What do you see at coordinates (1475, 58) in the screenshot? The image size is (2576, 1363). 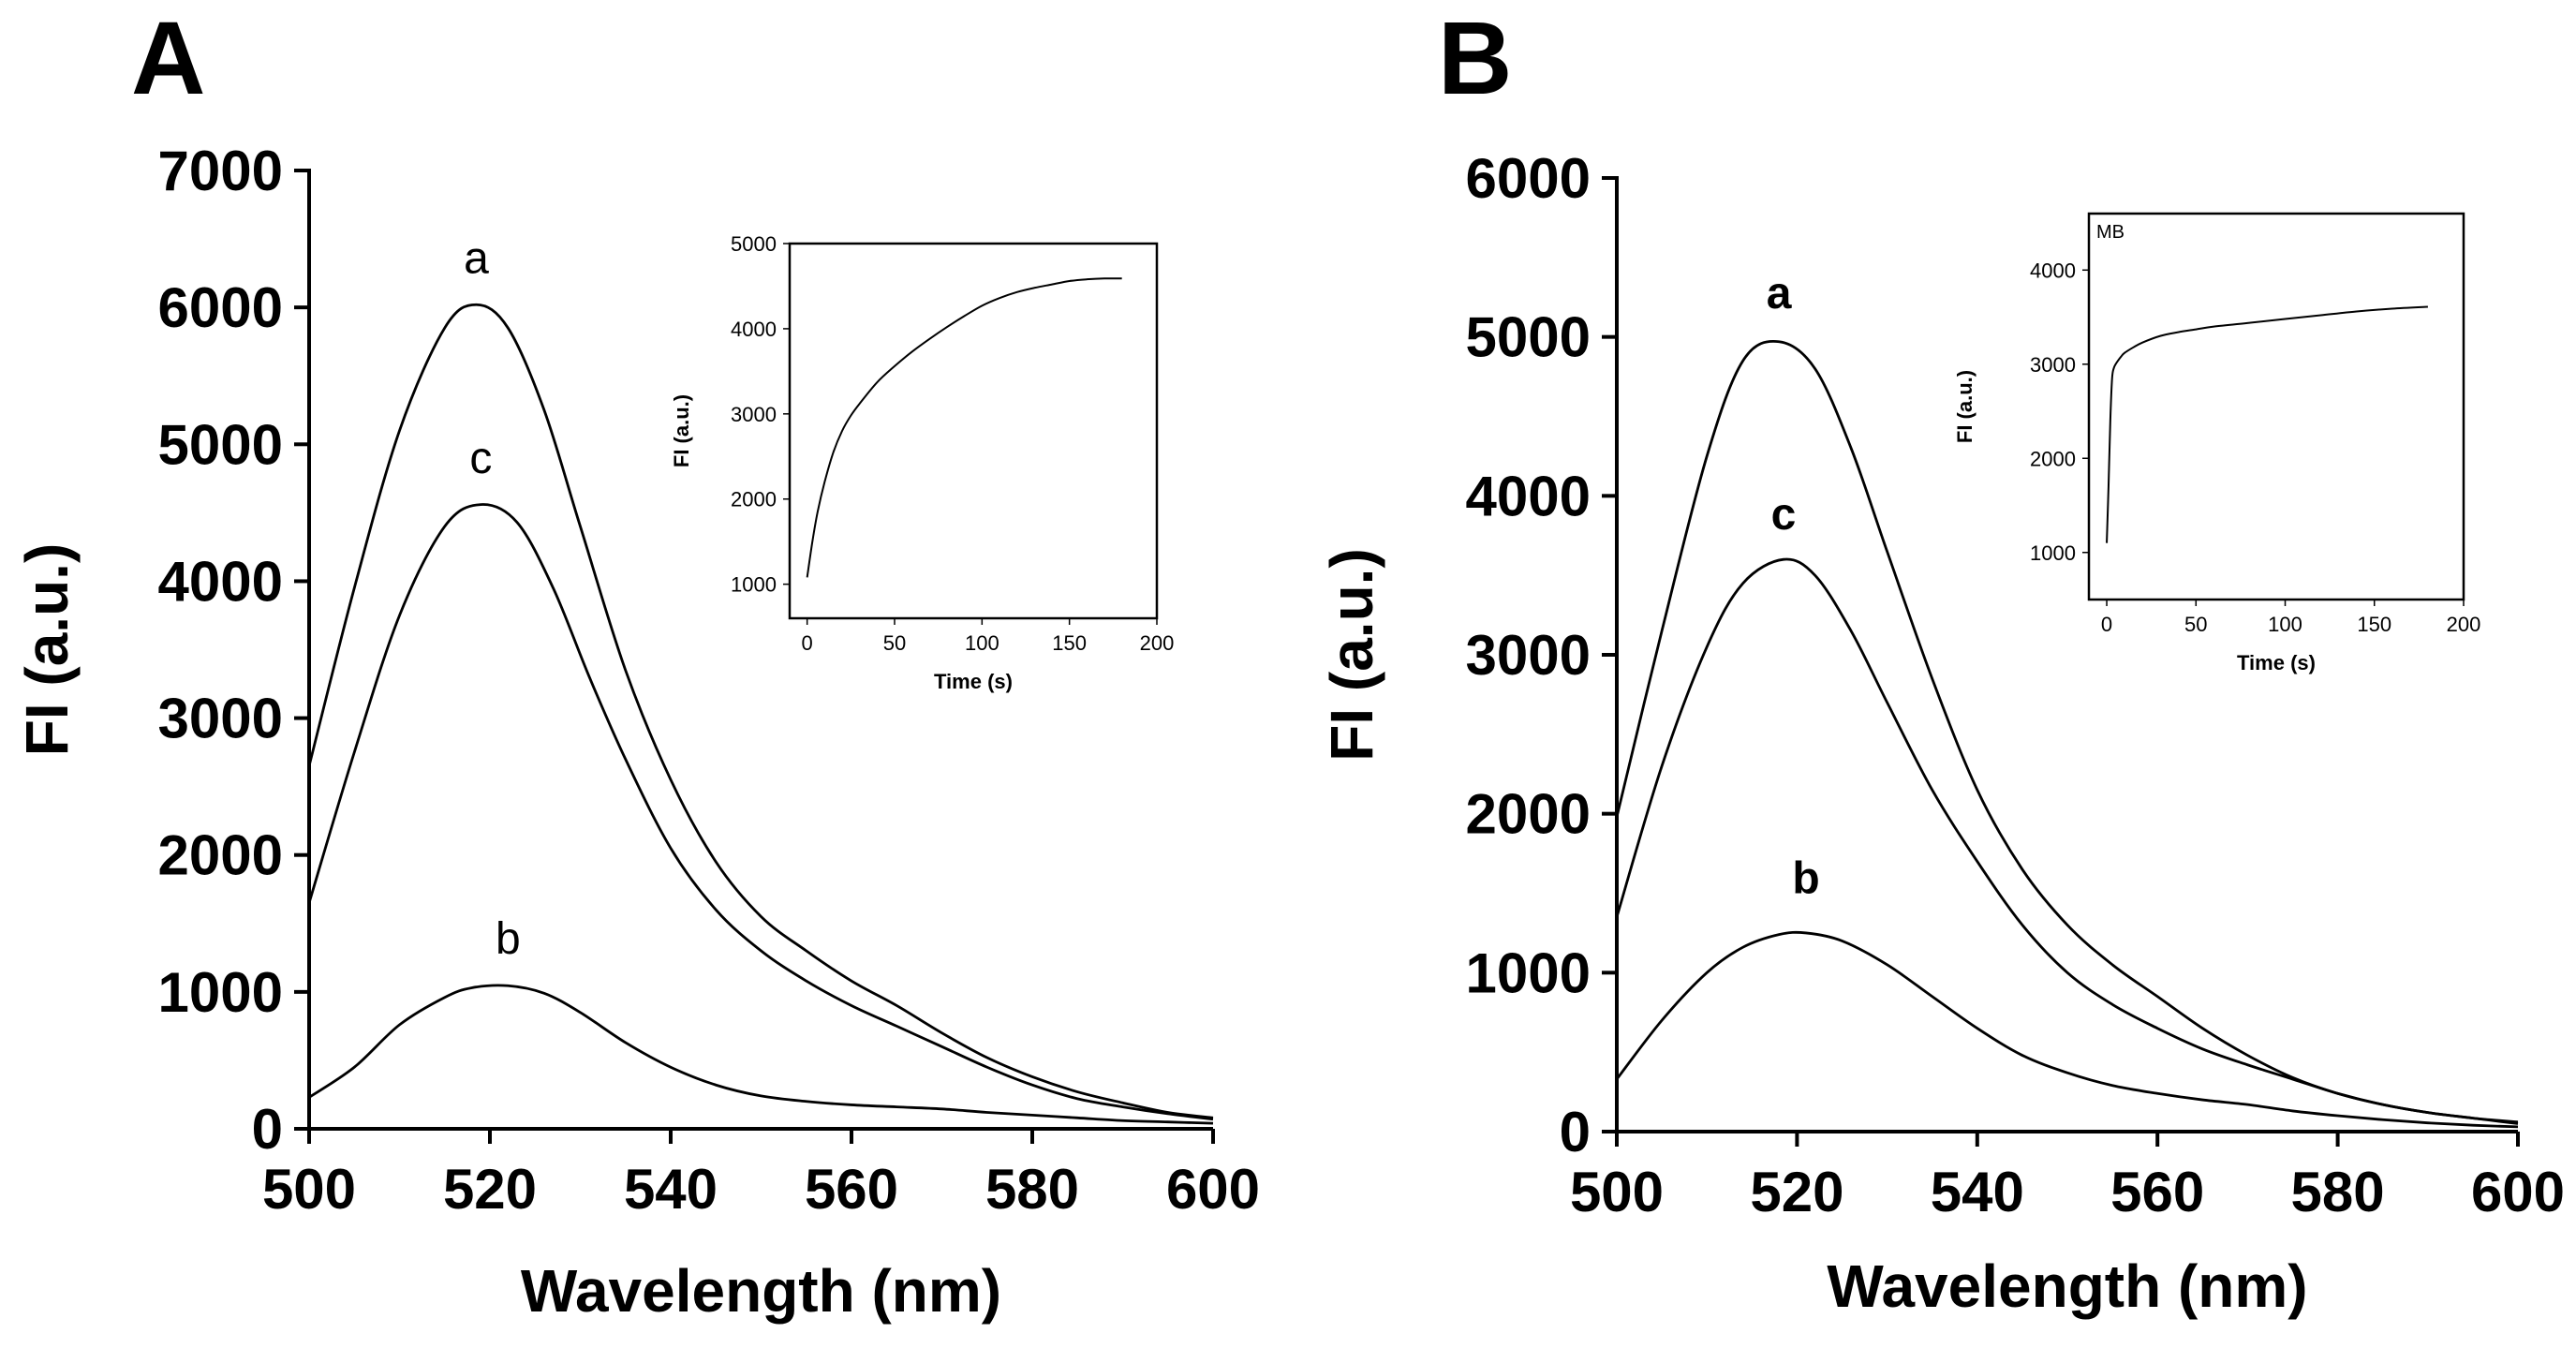 I see `panel-b-letter: B` at bounding box center [1475, 58].